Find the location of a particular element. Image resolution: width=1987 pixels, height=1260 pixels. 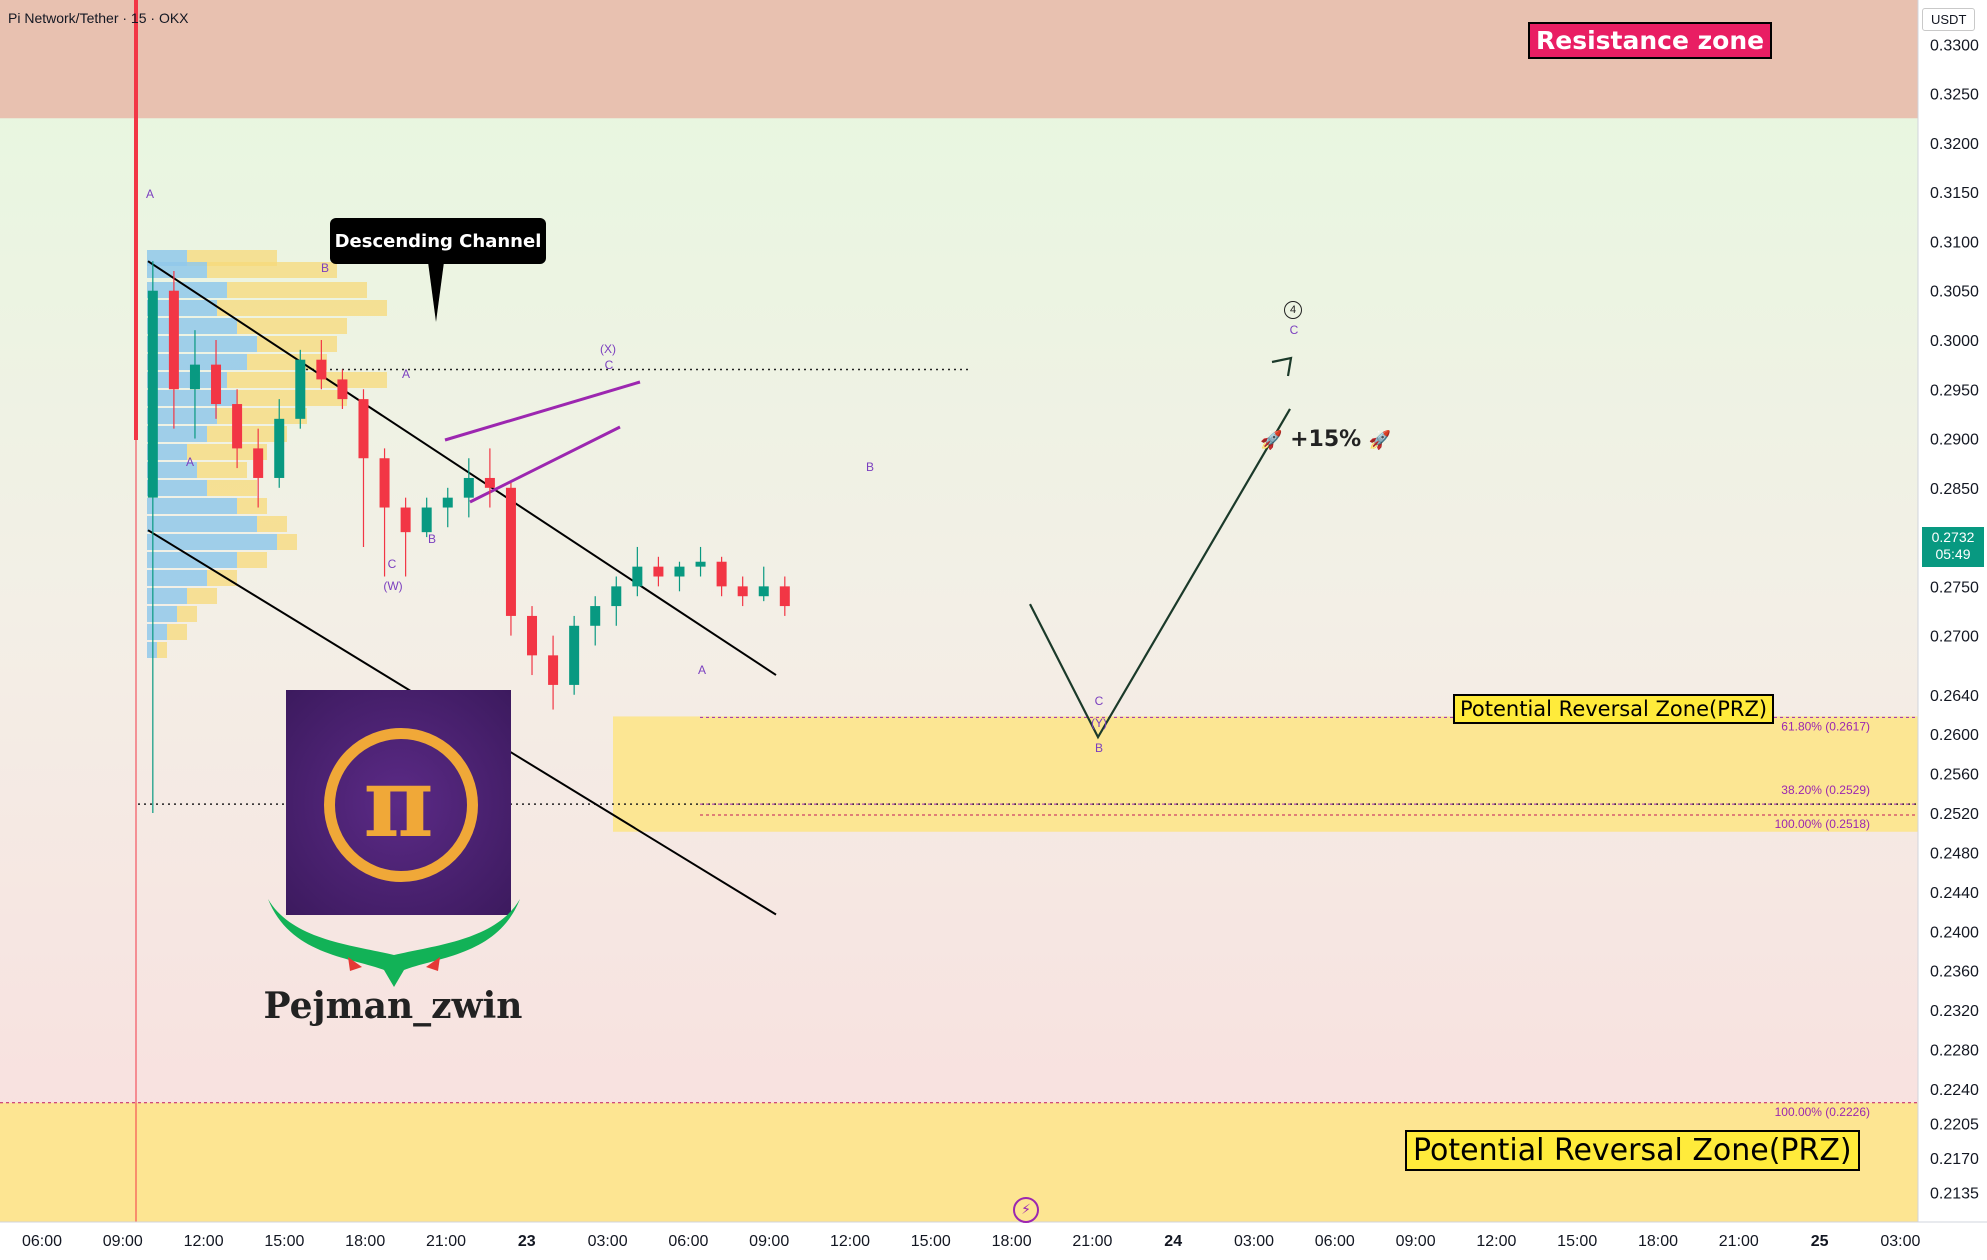

resistance-zone-label: Resistance zone is located at coordinates (1650, 40).